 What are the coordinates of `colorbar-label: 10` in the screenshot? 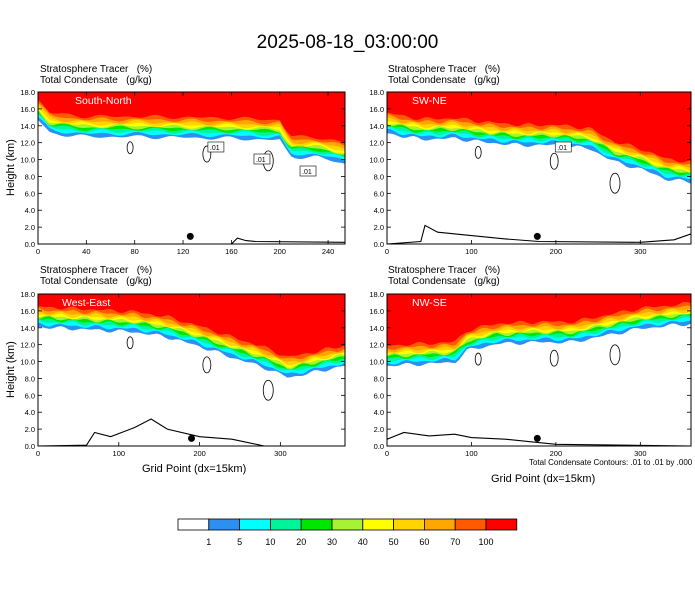 It's located at (270, 542).